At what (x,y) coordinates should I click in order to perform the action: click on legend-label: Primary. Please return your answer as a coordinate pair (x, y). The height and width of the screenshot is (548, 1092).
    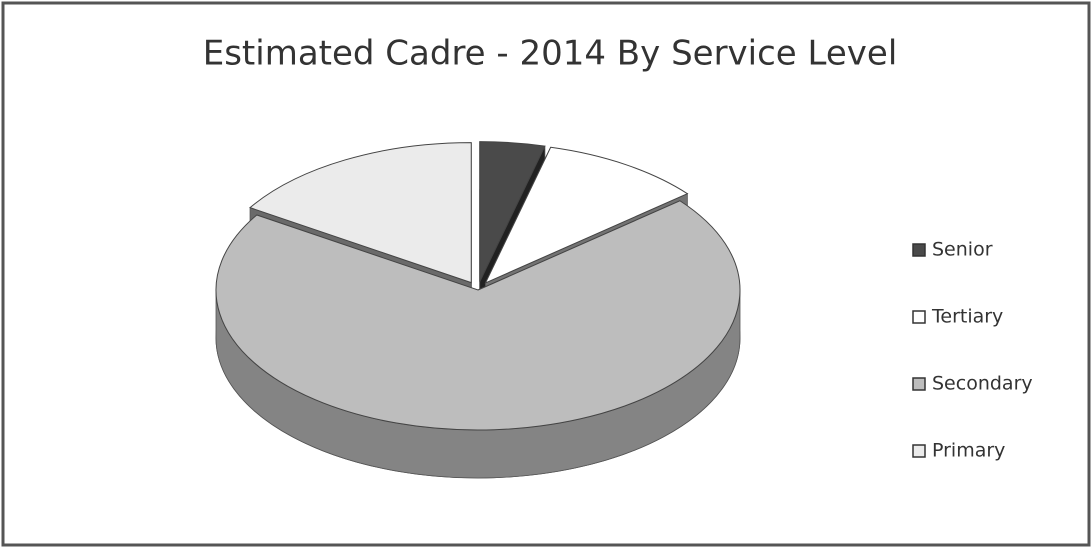
    Looking at the image, I should click on (968, 451).